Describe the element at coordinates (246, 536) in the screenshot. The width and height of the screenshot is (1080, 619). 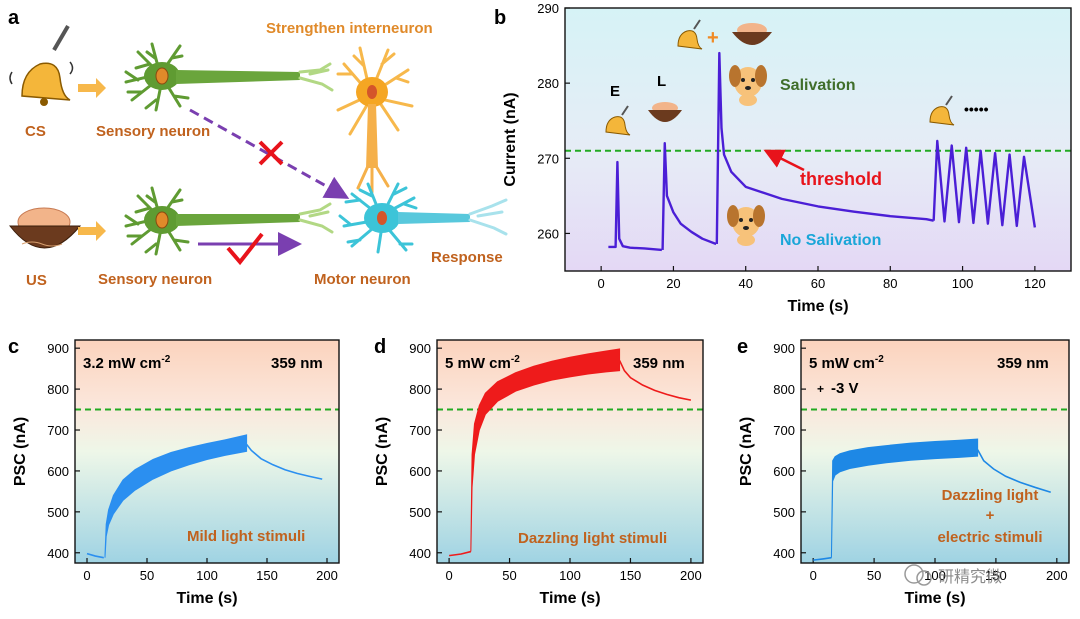
I see `caption-c: Mild light stimuli` at that location.